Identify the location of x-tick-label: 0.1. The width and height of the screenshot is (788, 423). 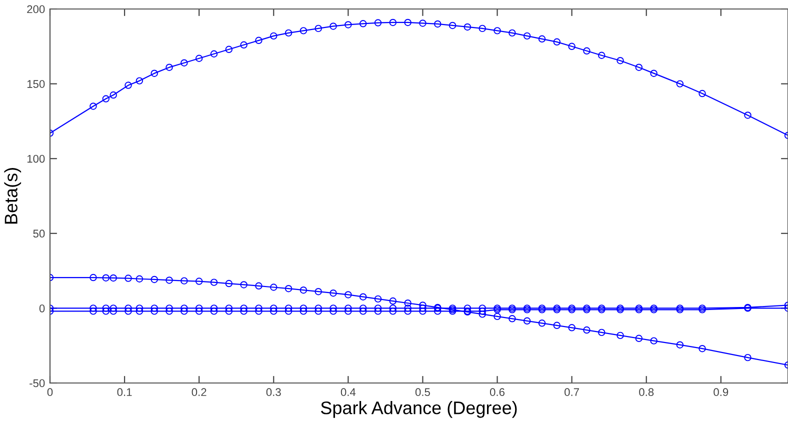
(124, 392).